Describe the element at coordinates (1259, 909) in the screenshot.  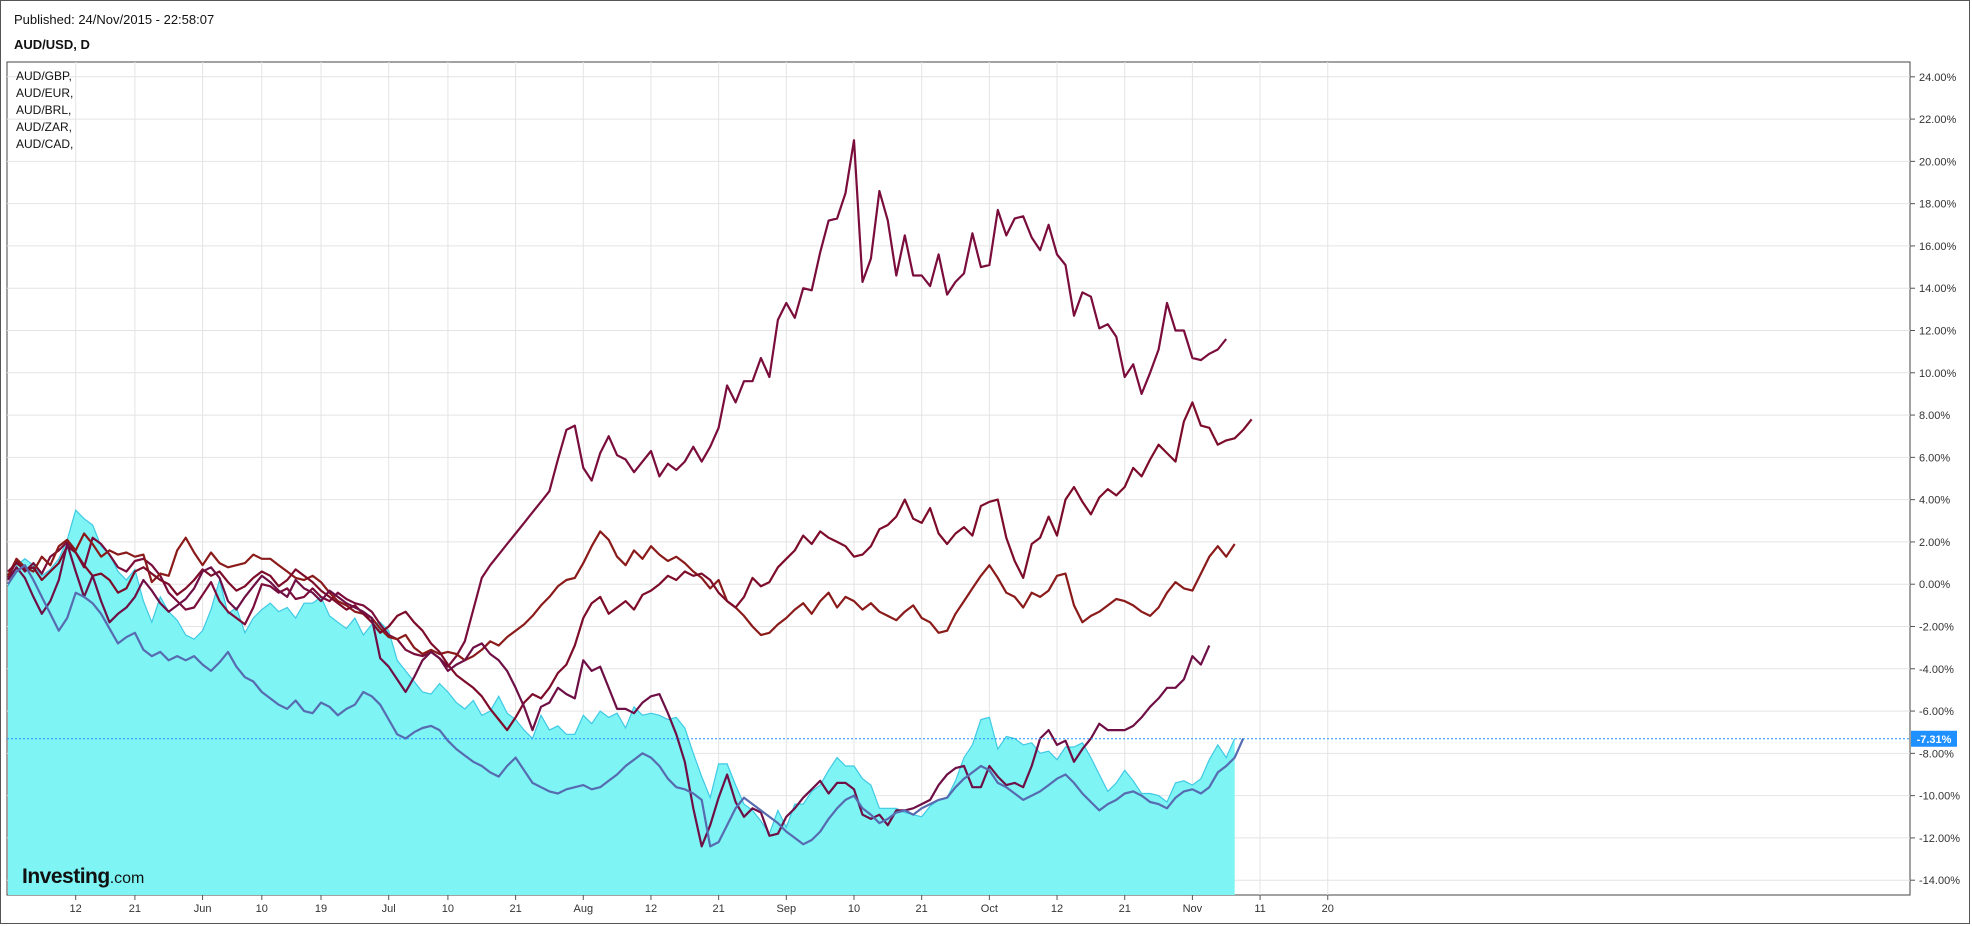
I see `x-tick-label: 11` at that location.